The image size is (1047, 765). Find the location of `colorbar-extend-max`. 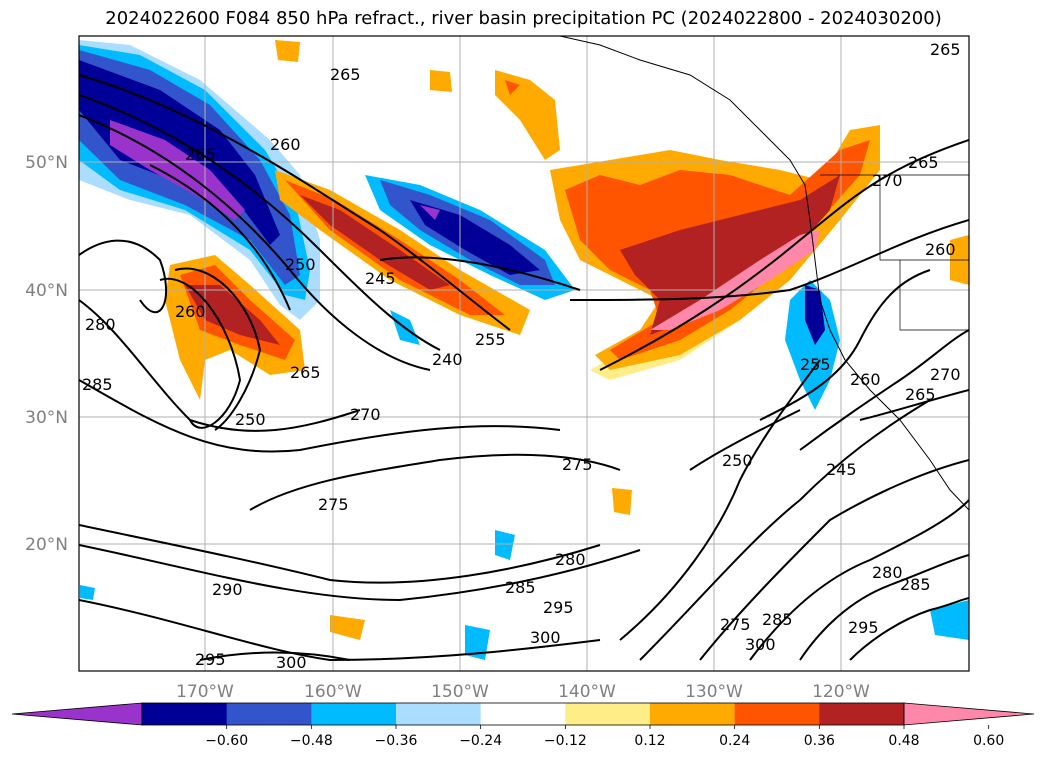

colorbar-extend-max is located at coordinates (969, 714).